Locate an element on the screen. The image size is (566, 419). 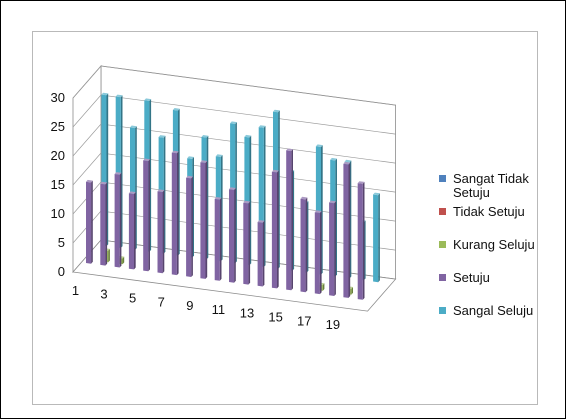
bar-sangat-setuju is located at coordinates (376, 237).